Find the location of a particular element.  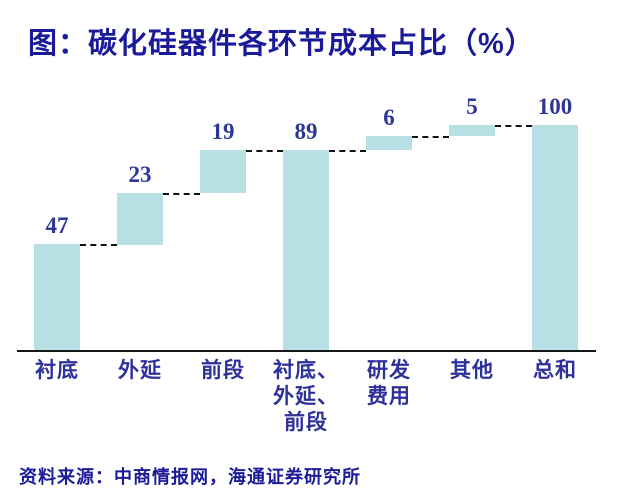

value-label-总和: 100 is located at coordinates (555, 106).